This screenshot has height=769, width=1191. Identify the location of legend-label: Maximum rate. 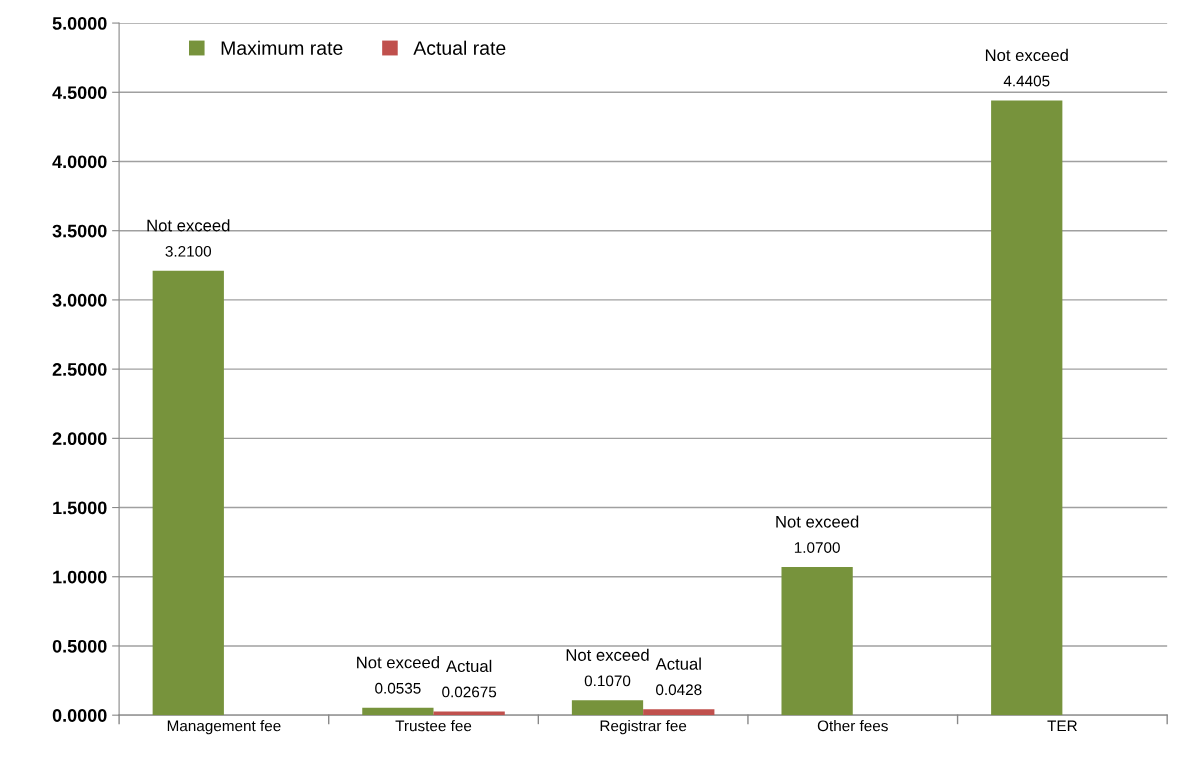
(282, 47).